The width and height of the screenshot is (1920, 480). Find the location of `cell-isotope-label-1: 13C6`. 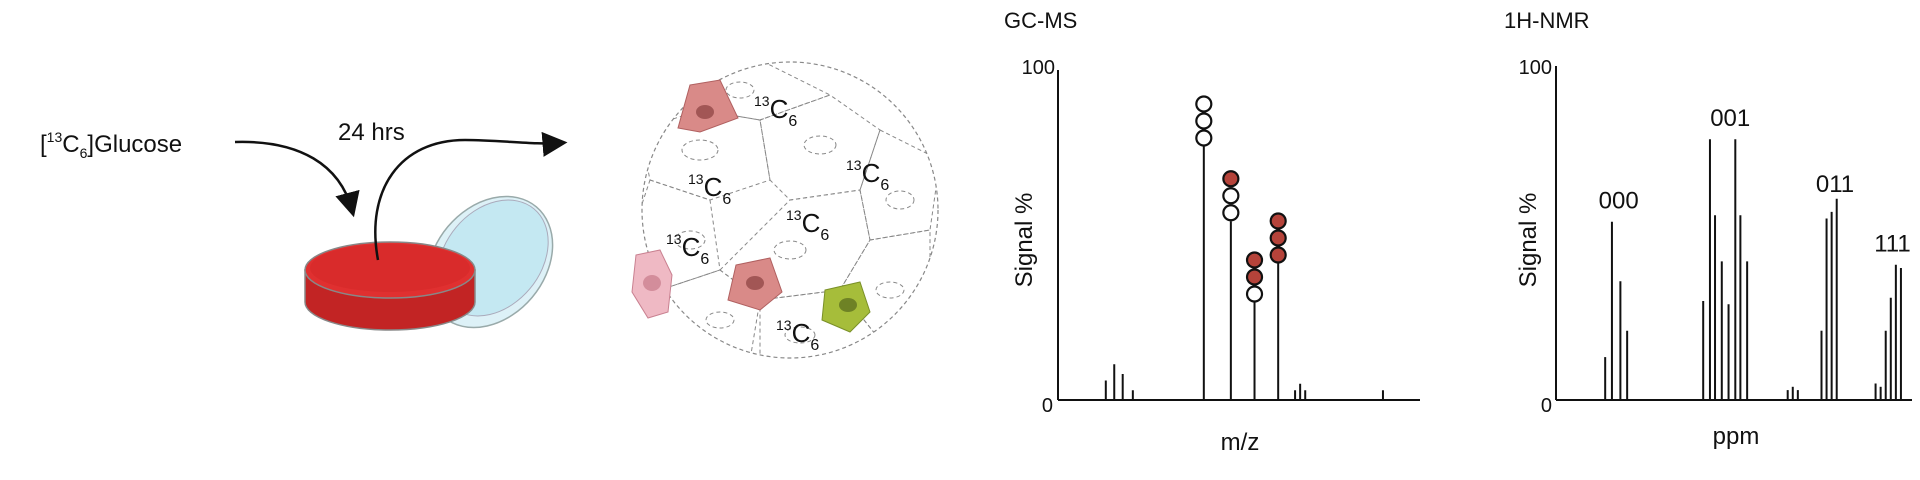

cell-isotope-label-1: 13C6 is located at coordinates (775, 111).